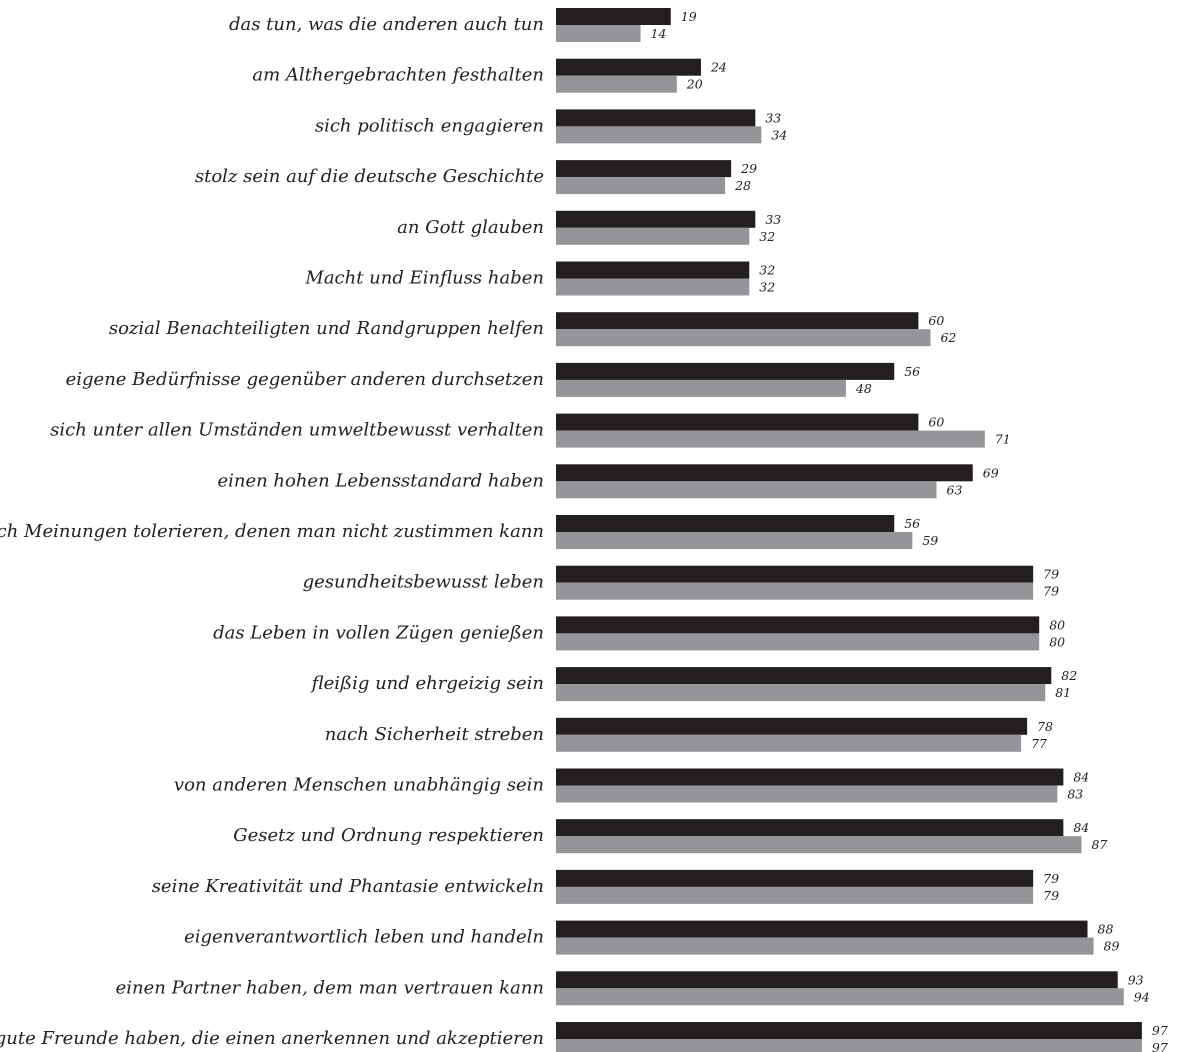  What do you see at coordinates (742, 185) in the screenshot?
I see `value-label: 28` at bounding box center [742, 185].